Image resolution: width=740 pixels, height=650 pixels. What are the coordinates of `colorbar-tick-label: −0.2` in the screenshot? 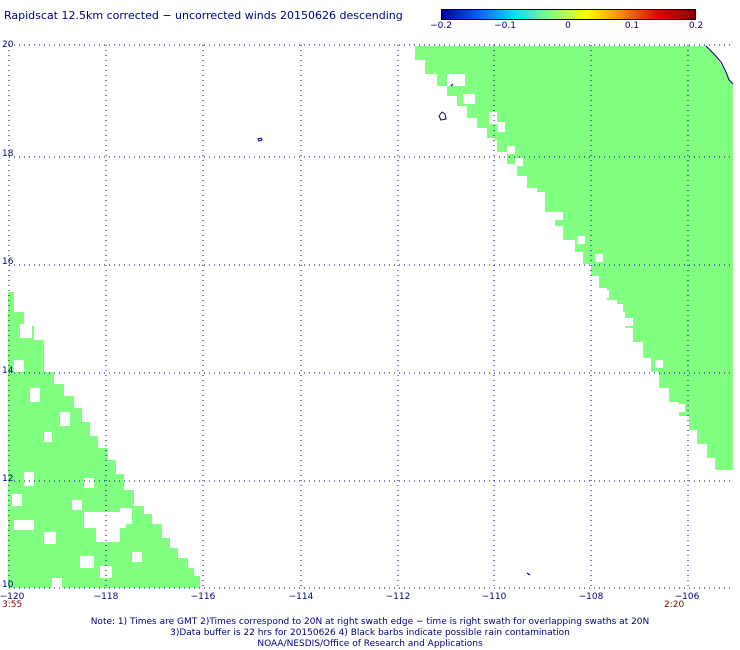 It's located at (441, 26).